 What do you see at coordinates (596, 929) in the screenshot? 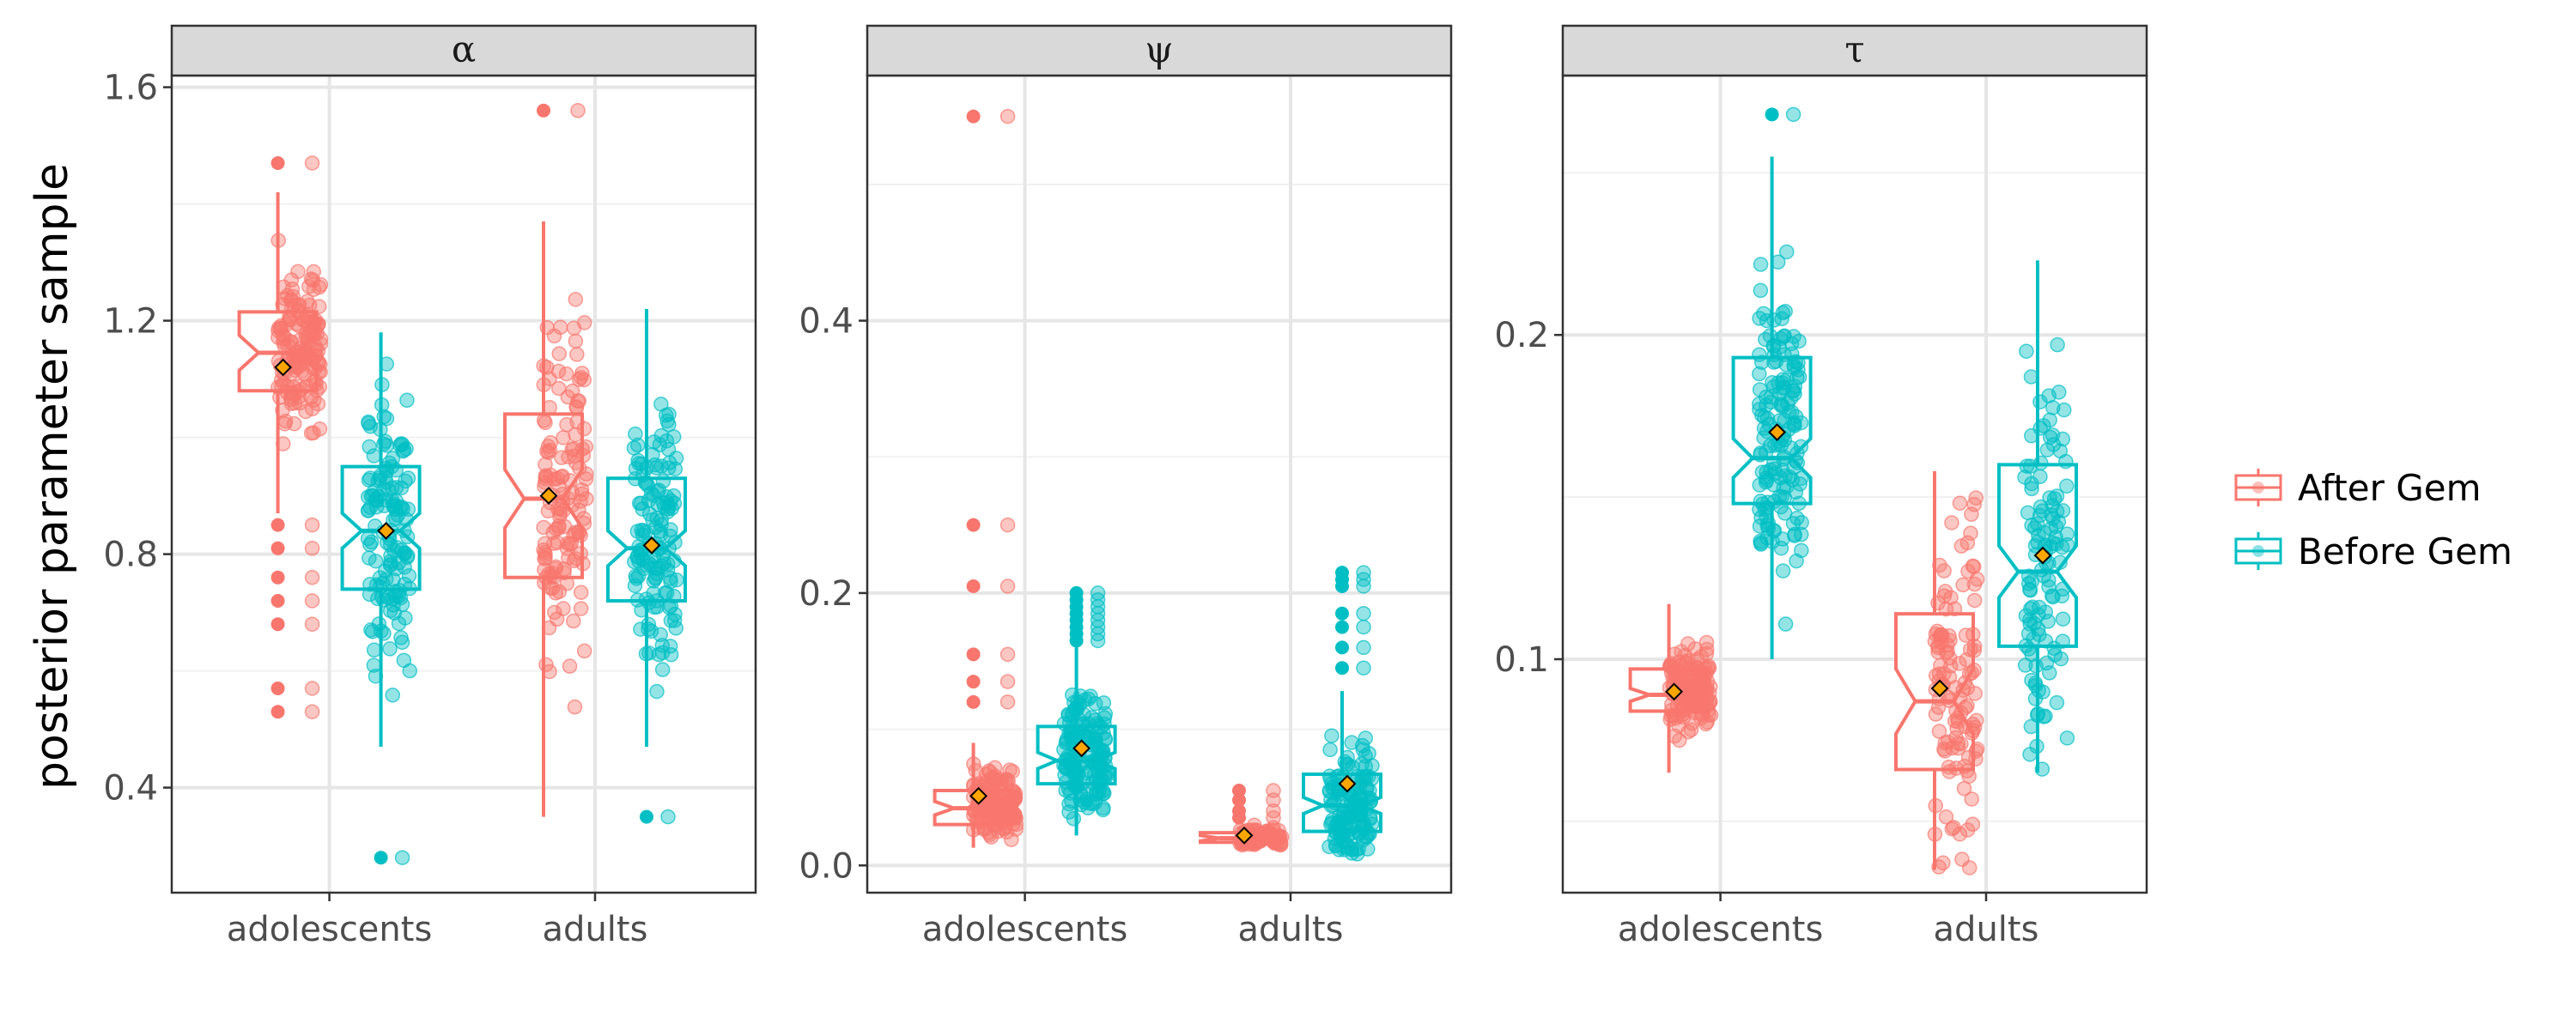
I see `x-tick-label: adults` at bounding box center [596, 929].